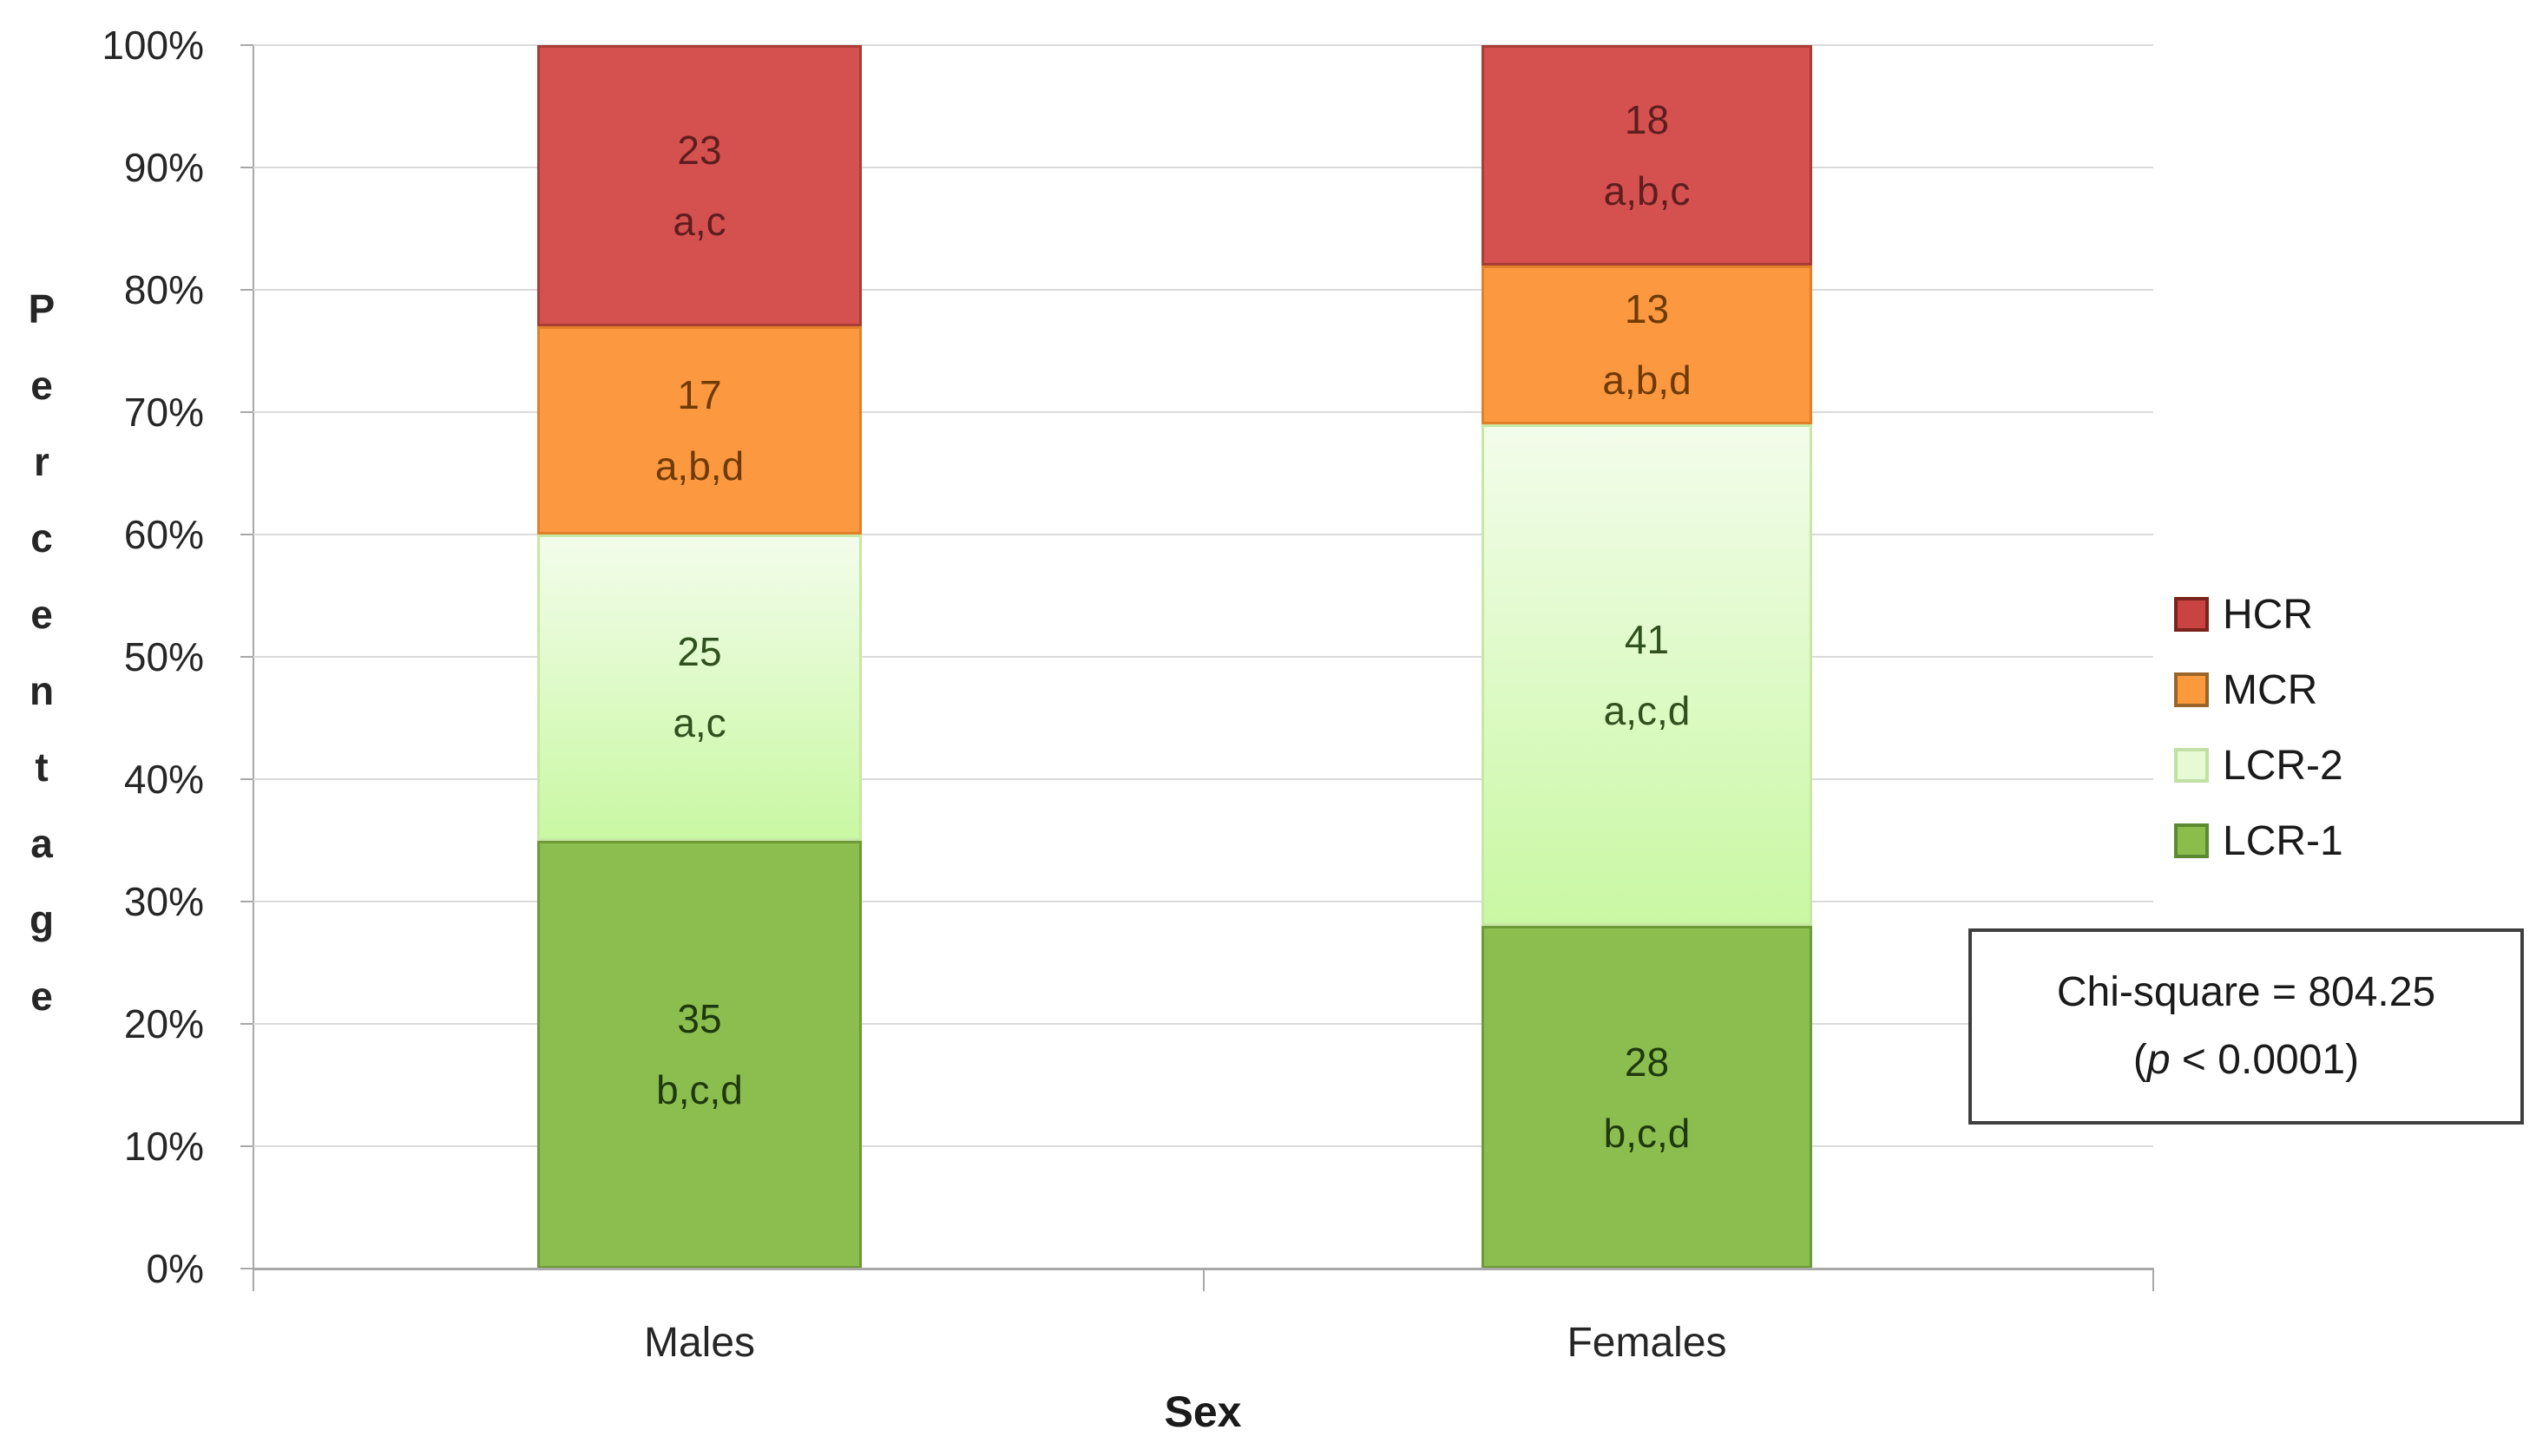 The image size is (2536, 1456). Describe the element at coordinates (163, 534) in the screenshot. I see `y-tick-label-60%: 60%` at that location.